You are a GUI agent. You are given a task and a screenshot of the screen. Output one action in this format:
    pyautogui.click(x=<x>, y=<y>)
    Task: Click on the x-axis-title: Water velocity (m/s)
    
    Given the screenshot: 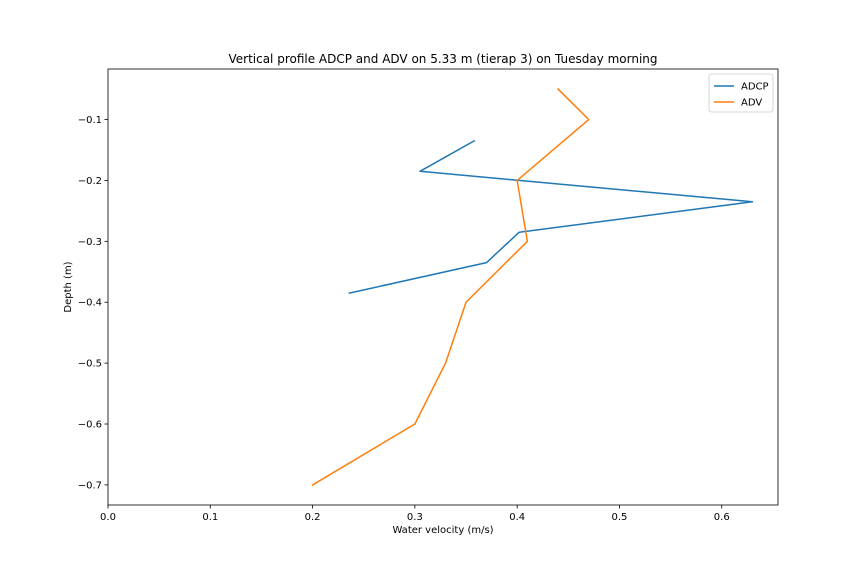 What is the action you would take?
    pyautogui.click(x=442, y=530)
    